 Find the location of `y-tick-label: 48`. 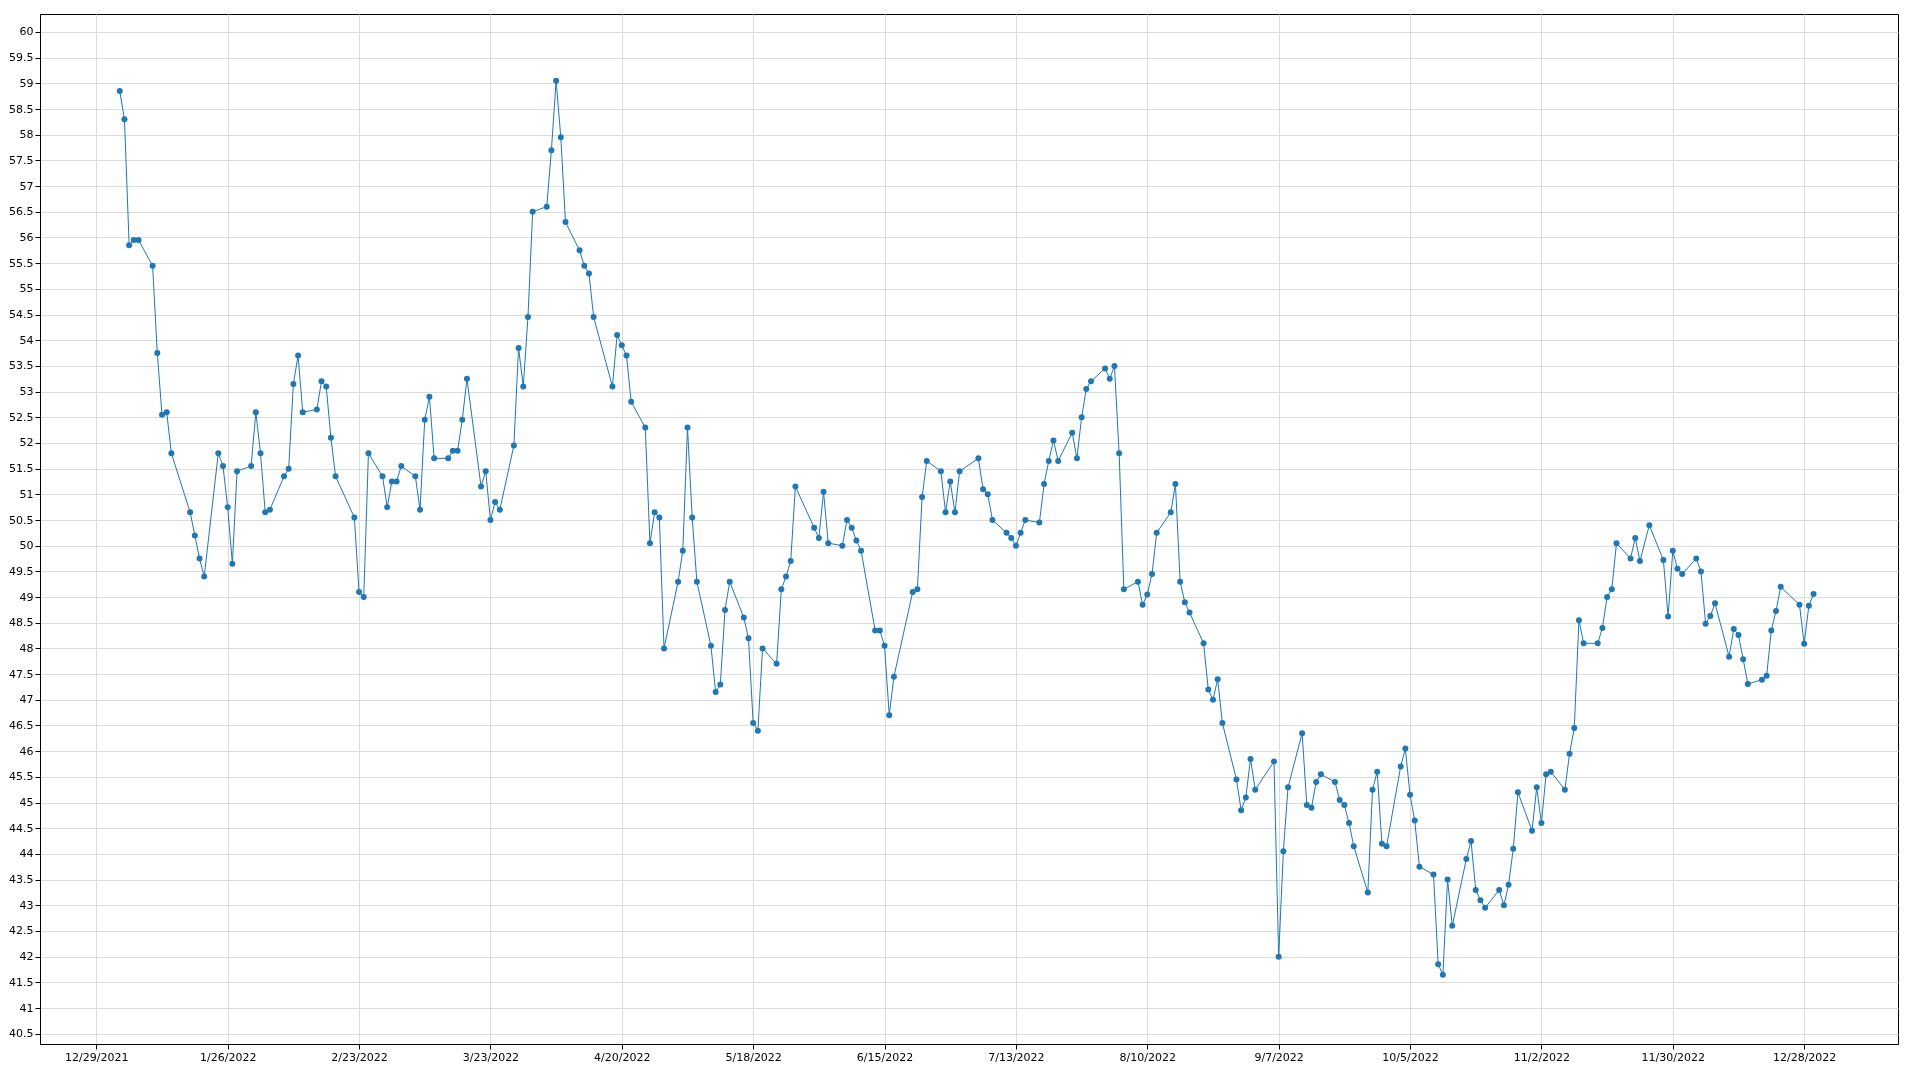

y-tick-label: 48 is located at coordinates (26, 648).